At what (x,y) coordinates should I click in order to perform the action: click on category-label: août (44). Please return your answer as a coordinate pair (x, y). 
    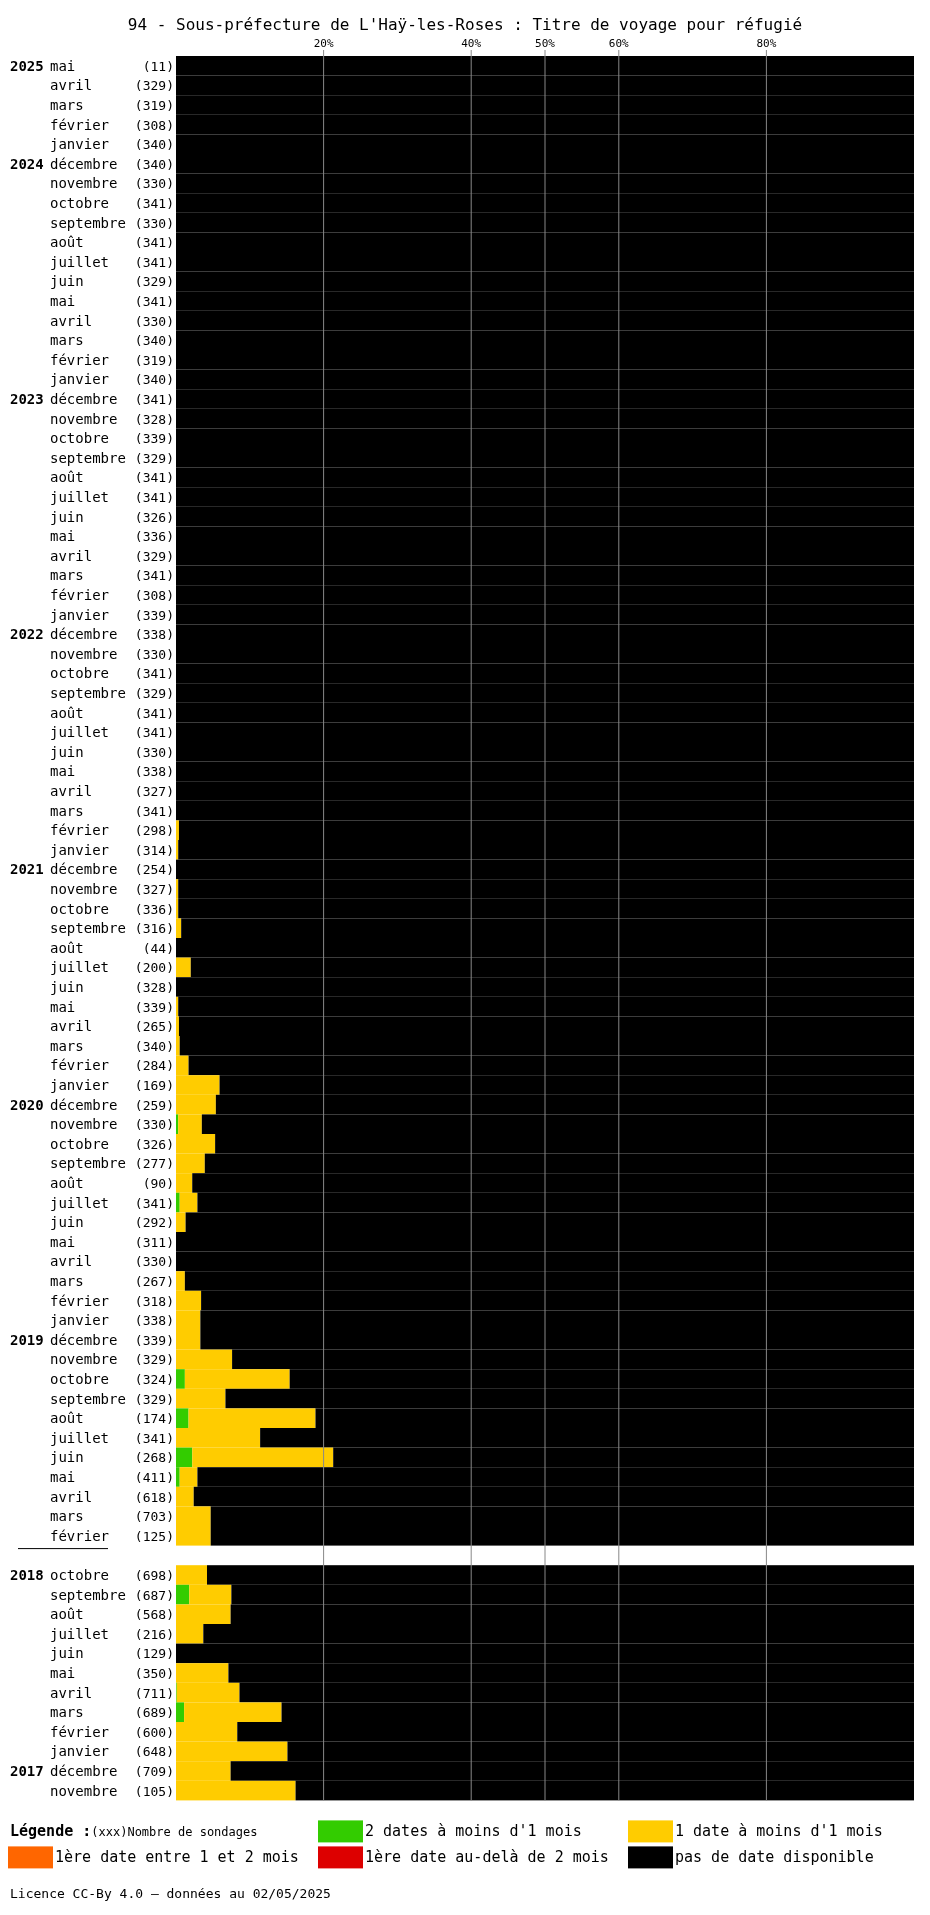
    Looking at the image, I should click on (112, 947).